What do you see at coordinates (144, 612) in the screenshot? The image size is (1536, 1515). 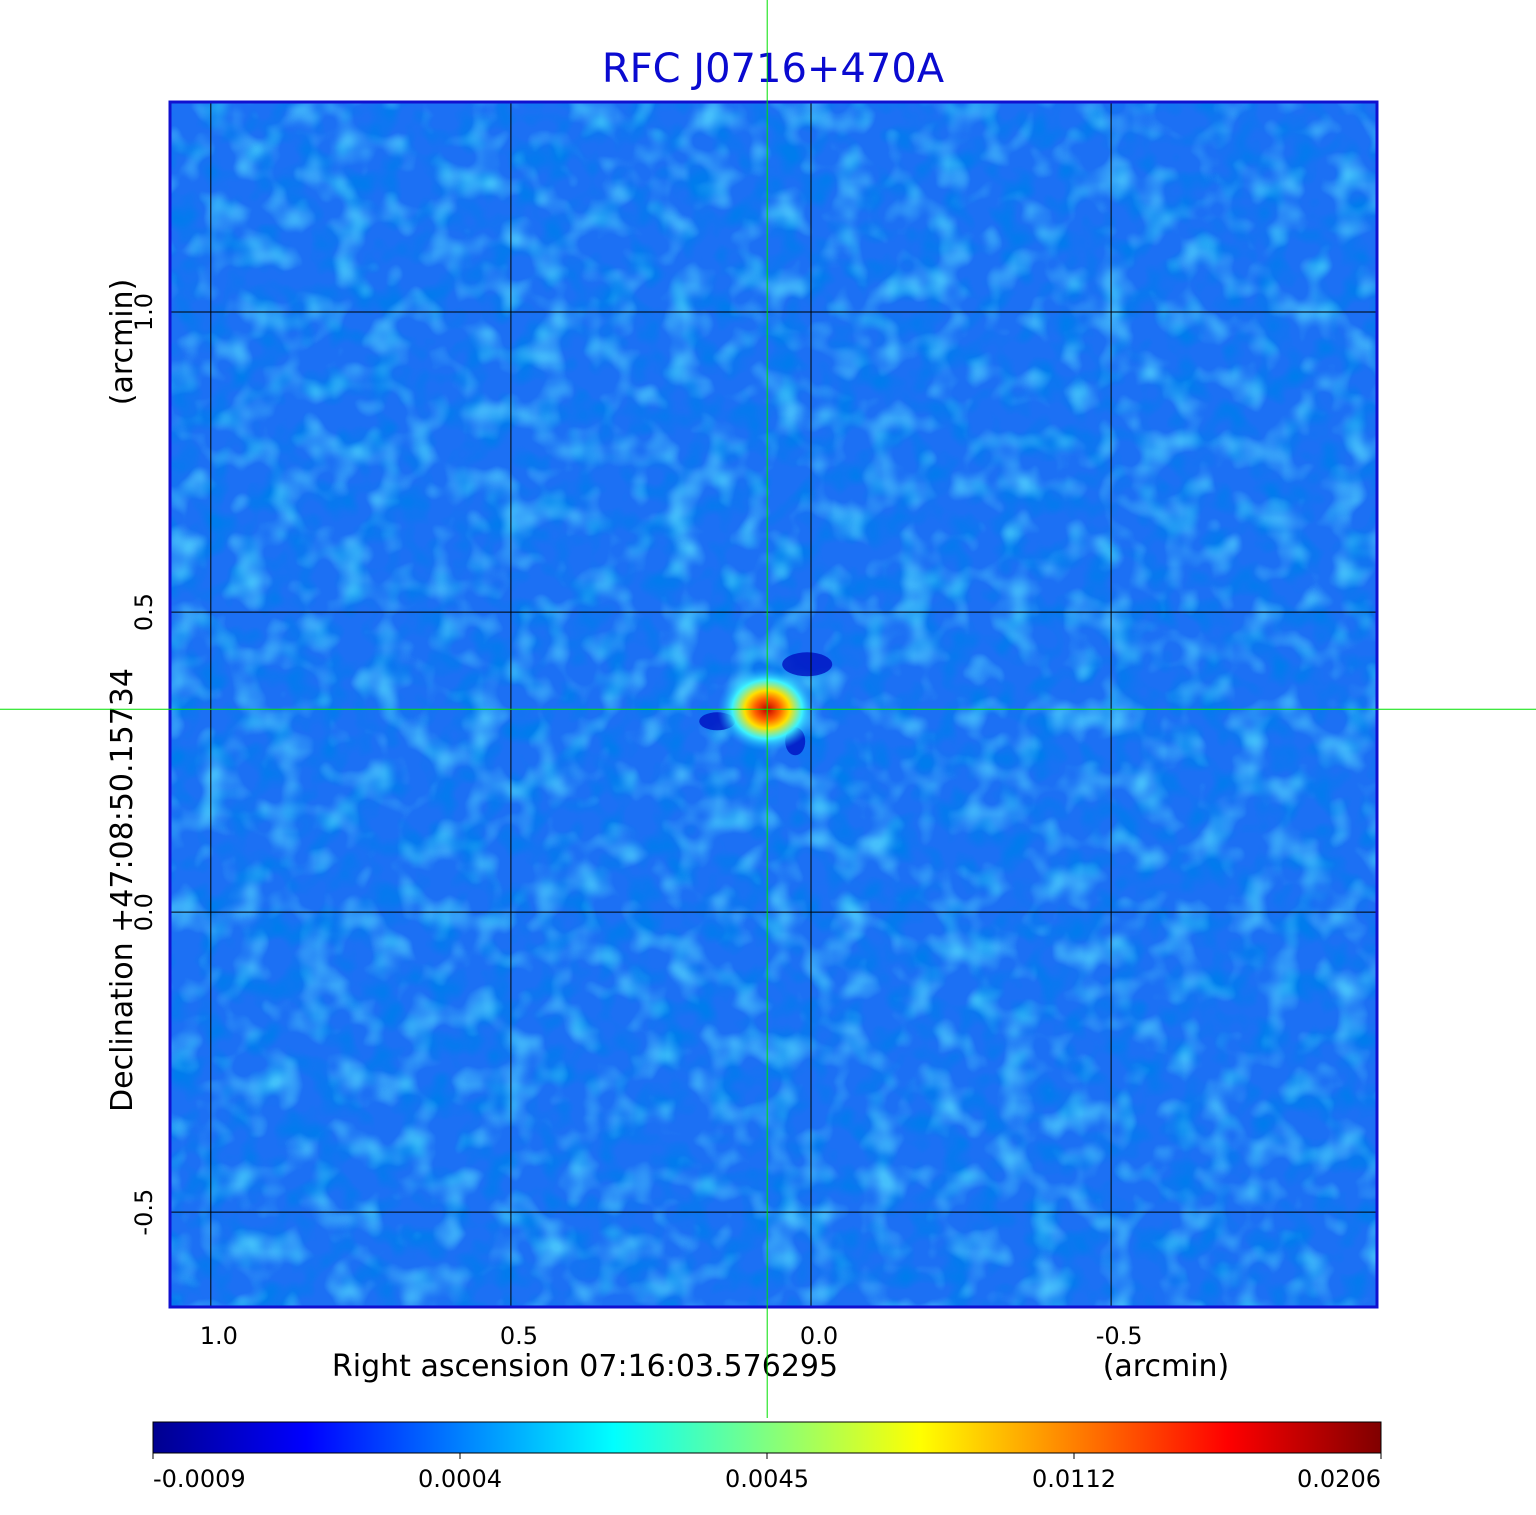 I see `y-tick-label: 0.5` at bounding box center [144, 612].